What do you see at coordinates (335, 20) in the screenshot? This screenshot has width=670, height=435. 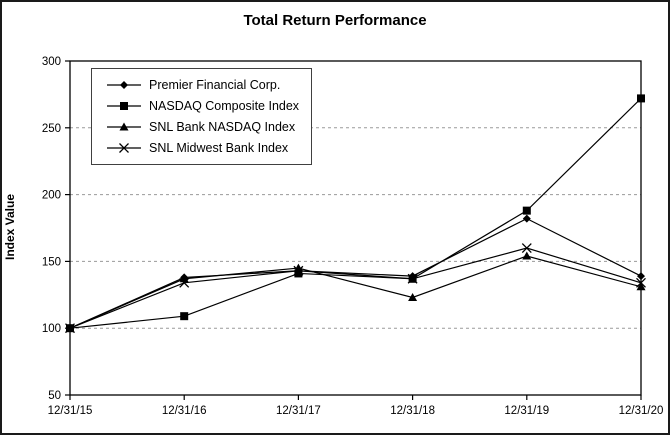 I see `chart-title: Total Return Performance` at bounding box center [335, 20].